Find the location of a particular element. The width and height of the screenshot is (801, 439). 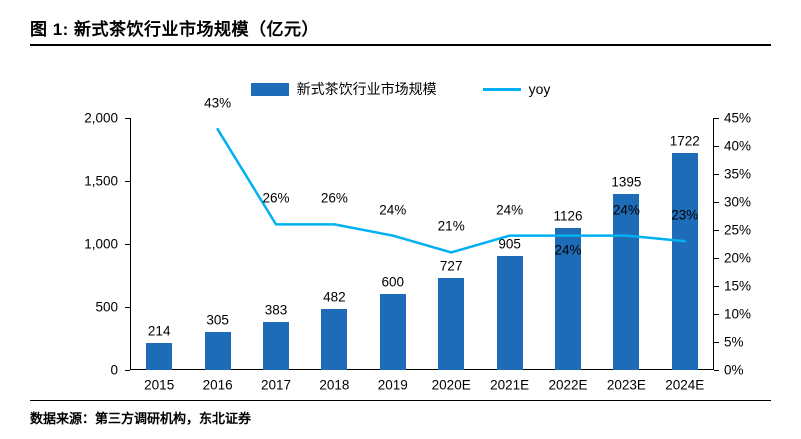

bar-2023E is located at coordinates (626, 282).